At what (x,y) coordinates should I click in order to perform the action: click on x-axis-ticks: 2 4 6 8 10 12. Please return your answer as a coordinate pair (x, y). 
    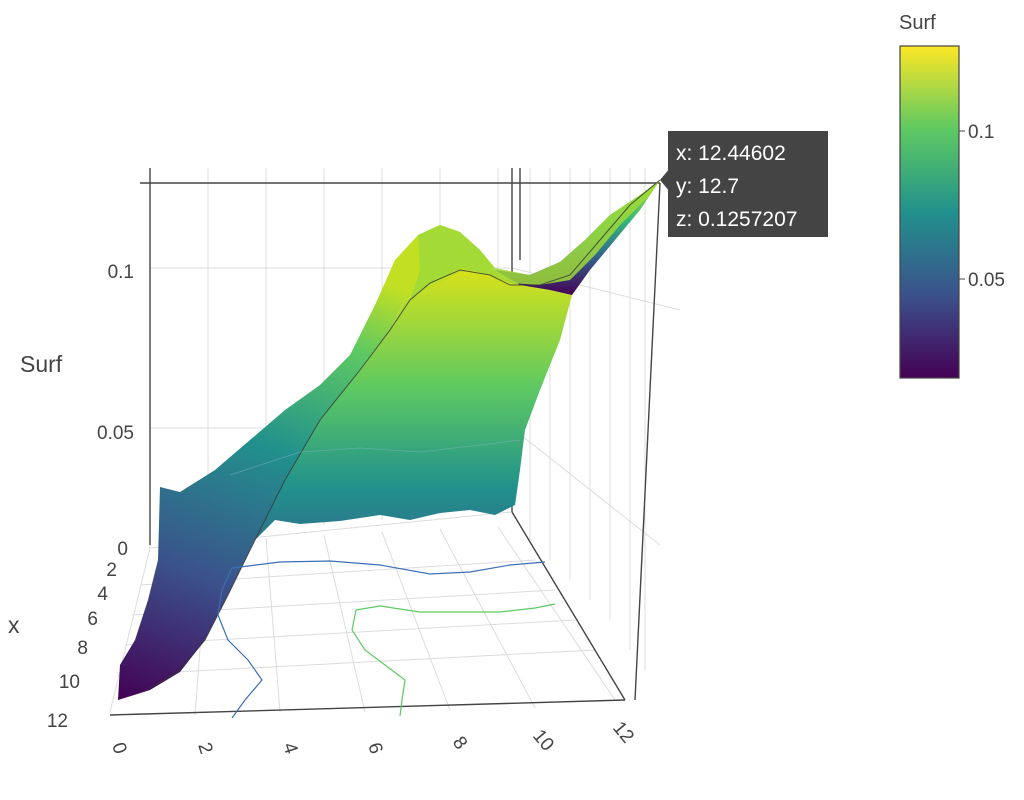
    Looking at the image, I should click on (82, 646).